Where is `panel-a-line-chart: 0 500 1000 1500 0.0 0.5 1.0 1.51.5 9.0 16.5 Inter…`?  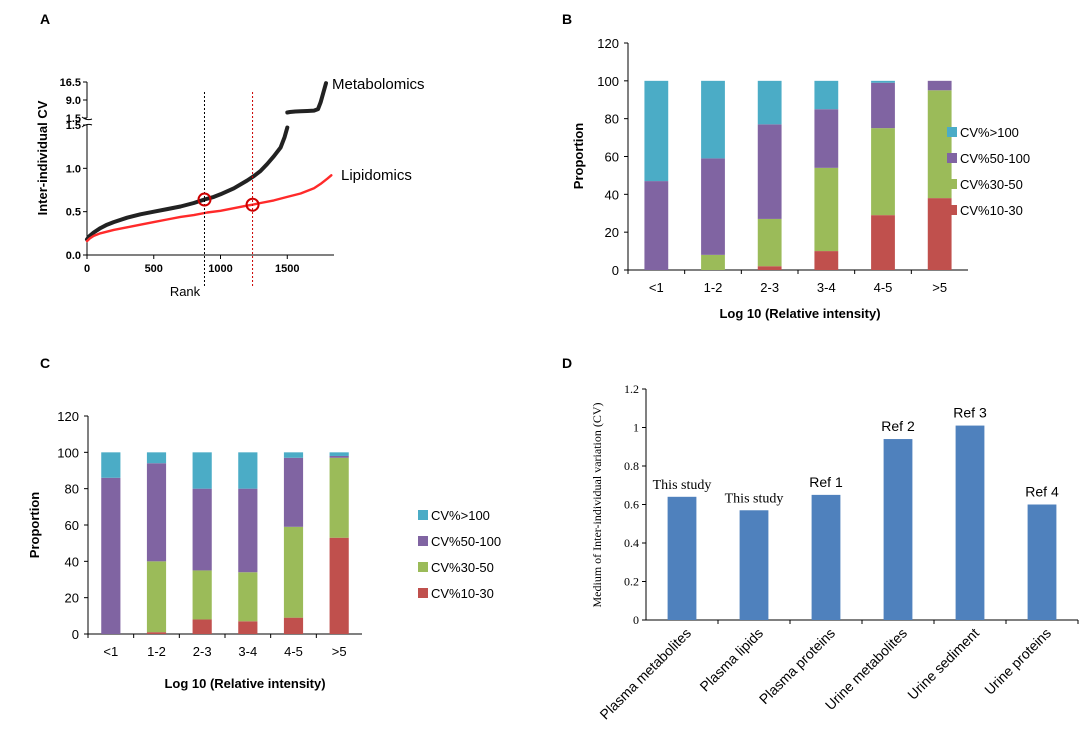
panel-a-line-chart: 0 500 1000 1500 0.0 0.5 1.0 1.51.5 9.0 16.5 Inter… is located at coordinates (230, 187).